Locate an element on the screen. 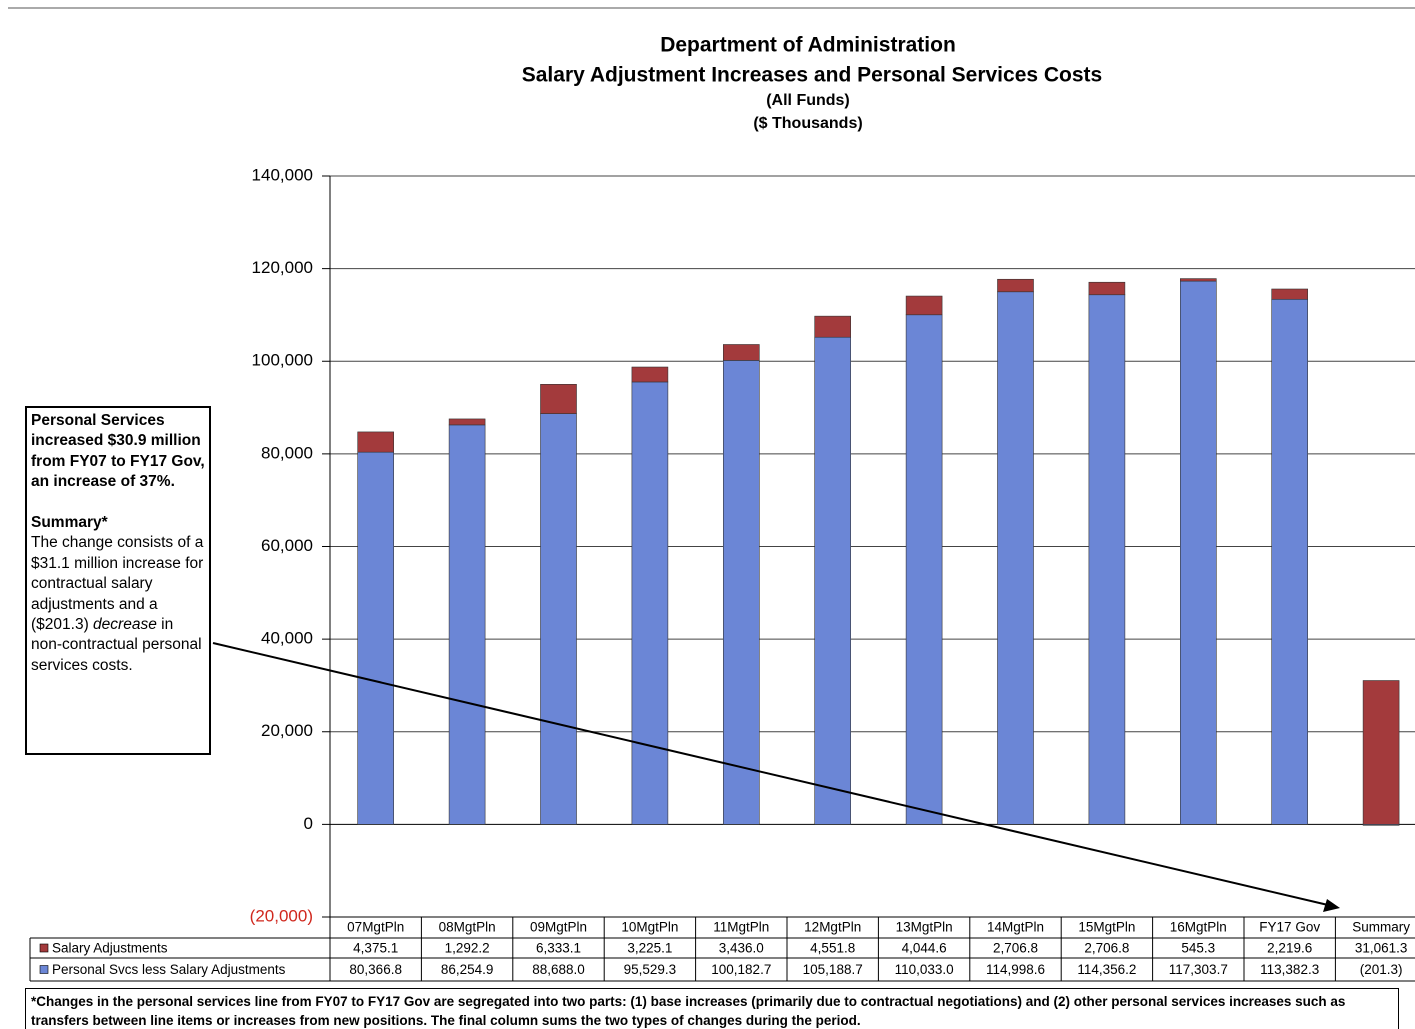 This screenshot has width=1415, height=1029. y-tick-label: 20,000 is located at coordinates (287, 730).